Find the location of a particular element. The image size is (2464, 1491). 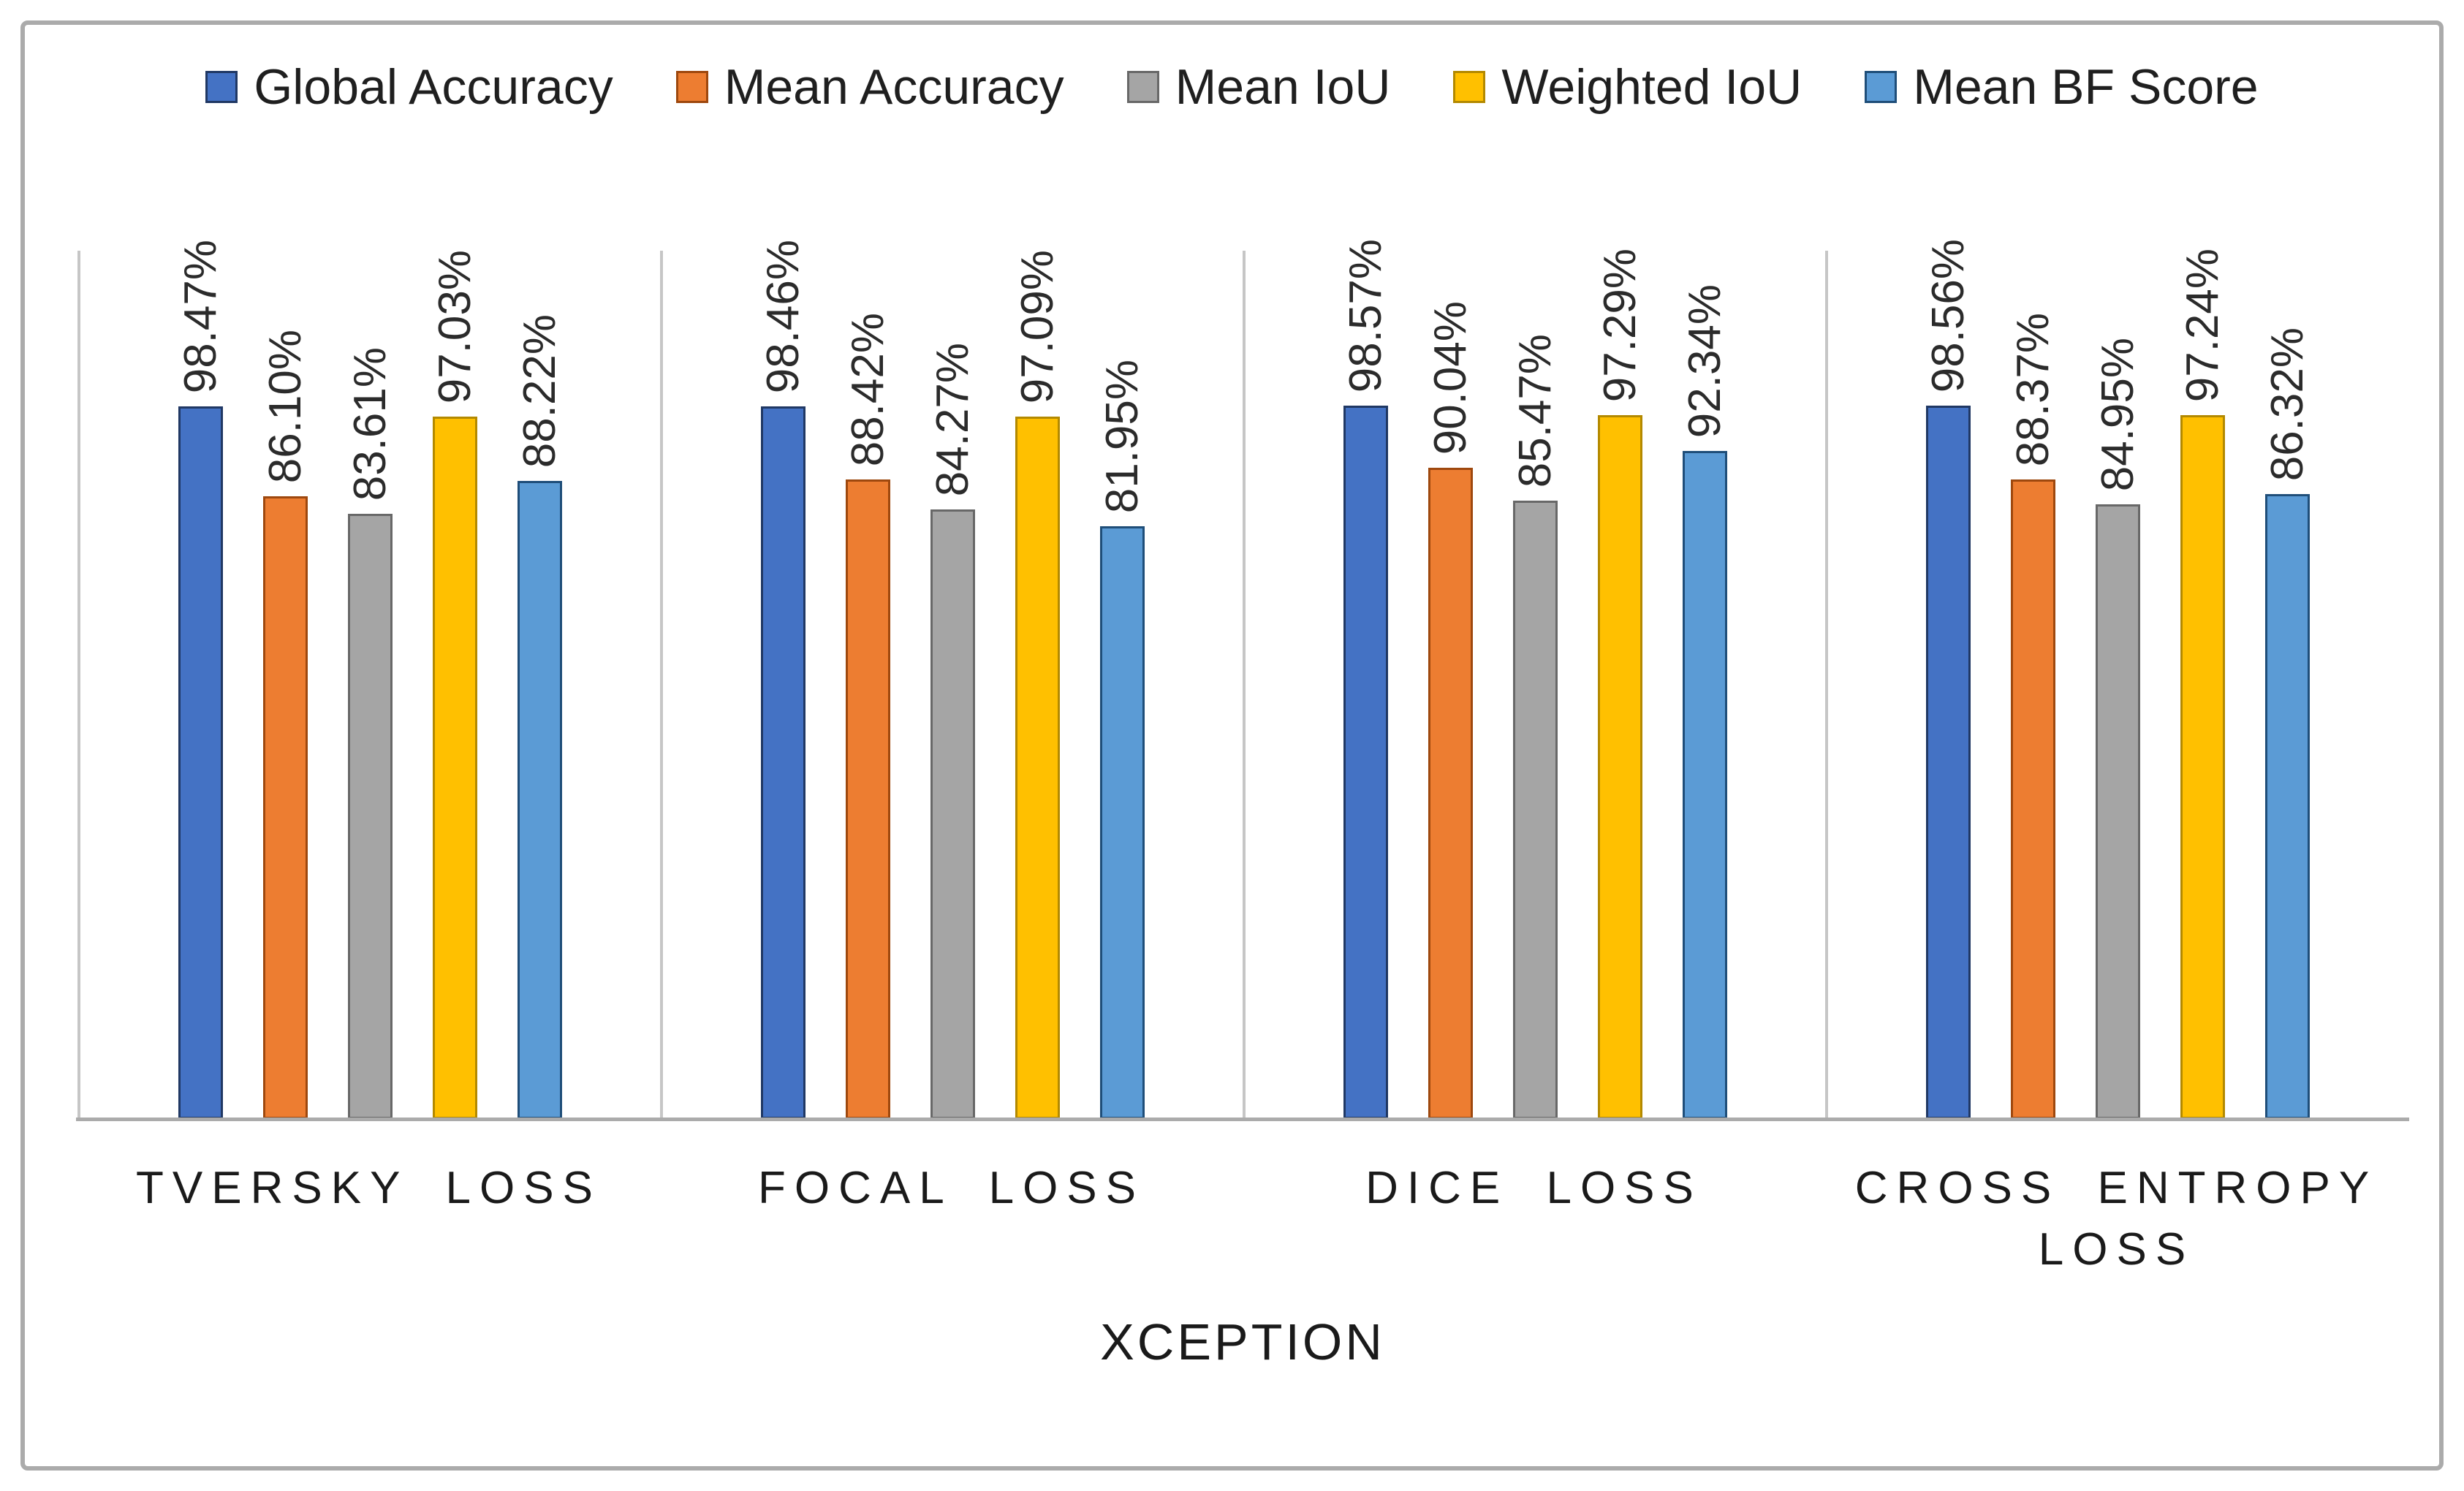

x-axis-title: XCEPTION is located at coordinates (1242, 1341).